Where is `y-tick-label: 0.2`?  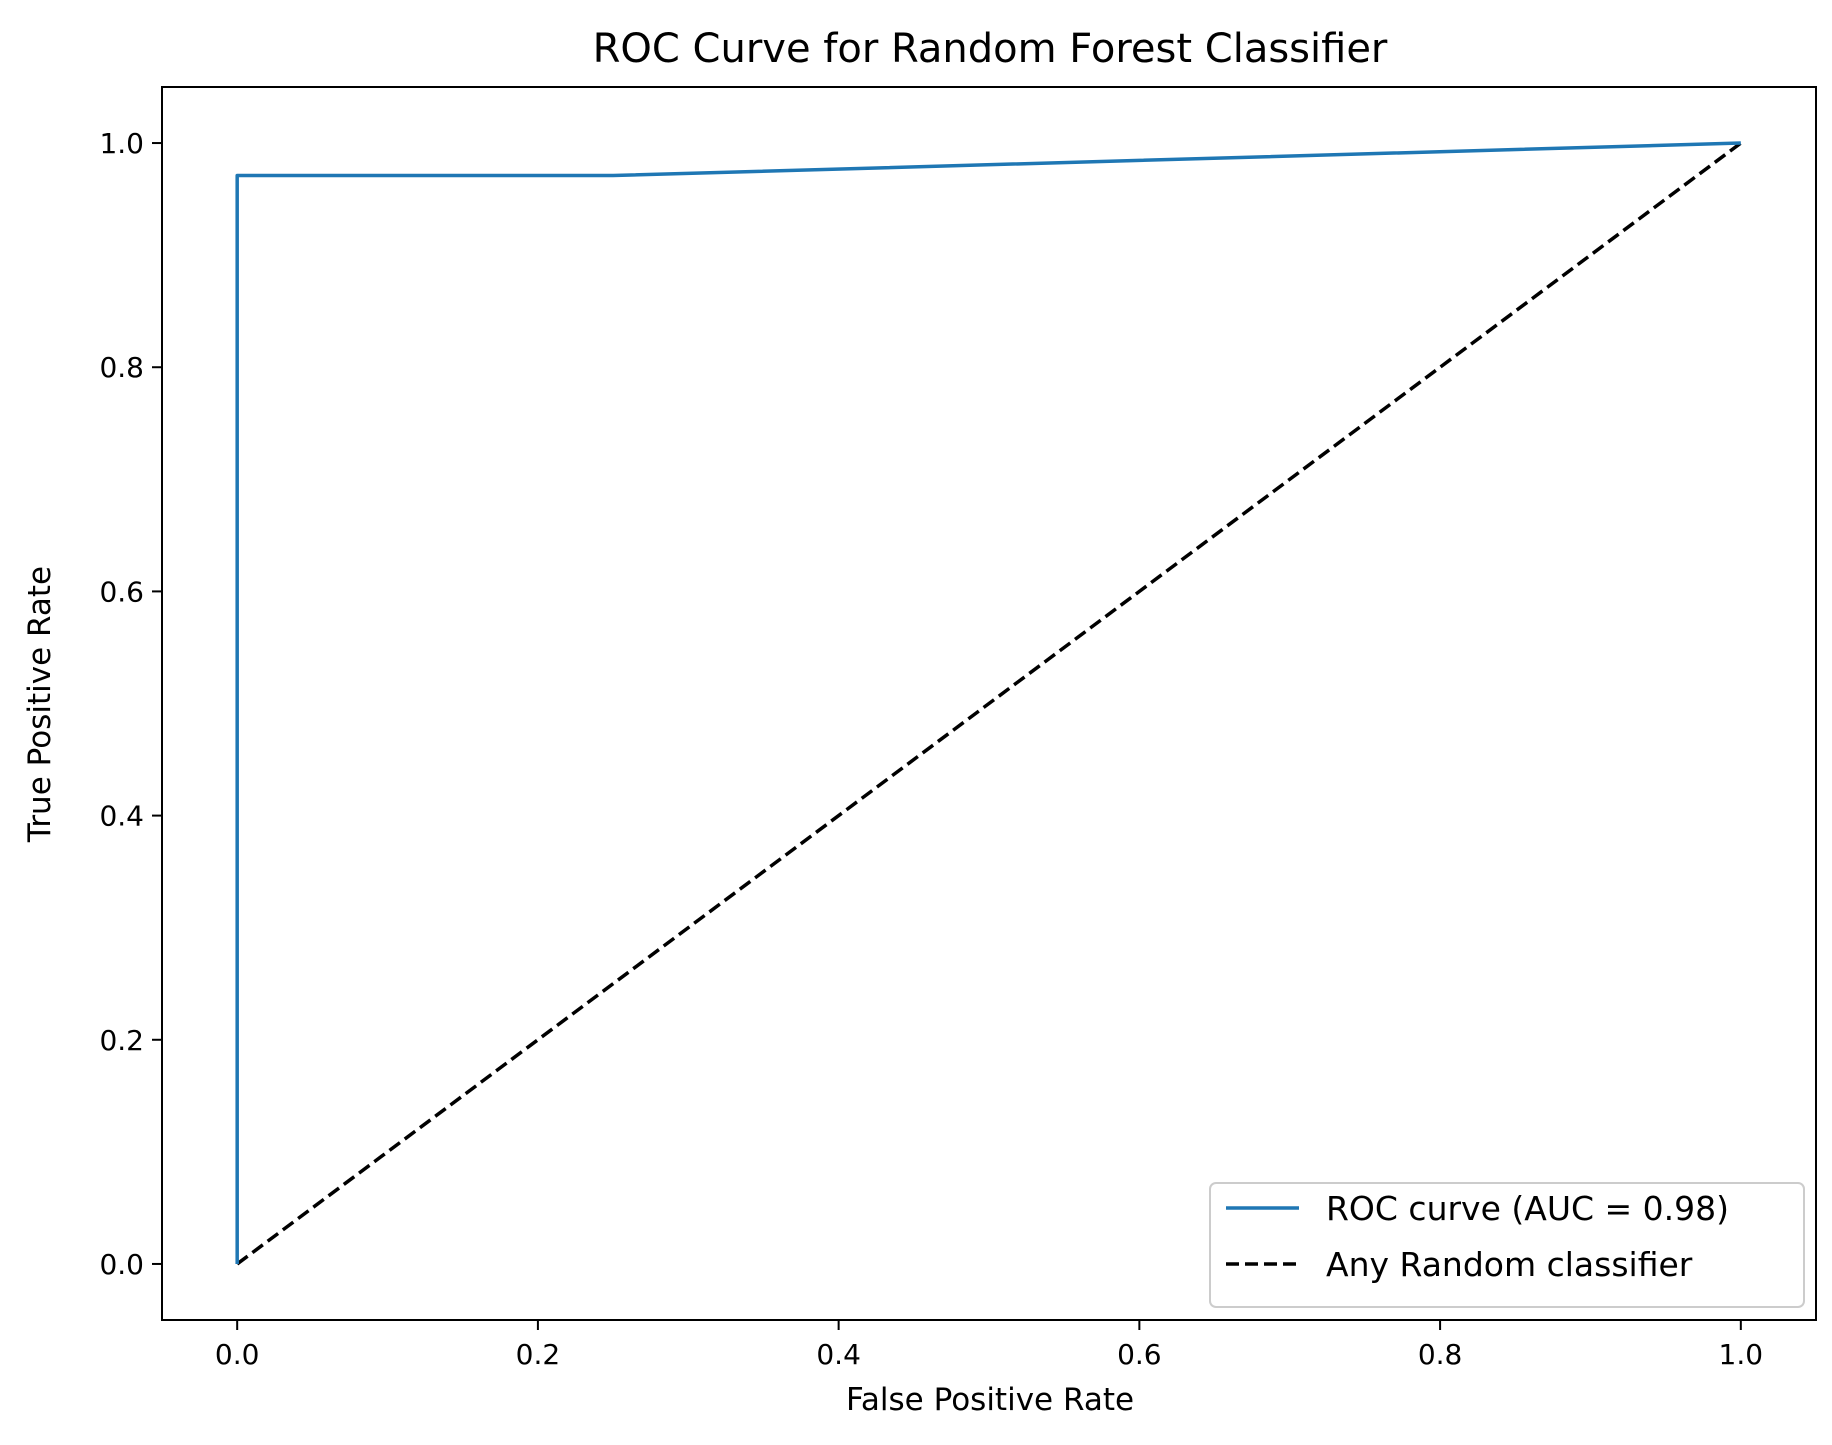 y-tick-label: 0.2 is located at coordinates (121, 1040).